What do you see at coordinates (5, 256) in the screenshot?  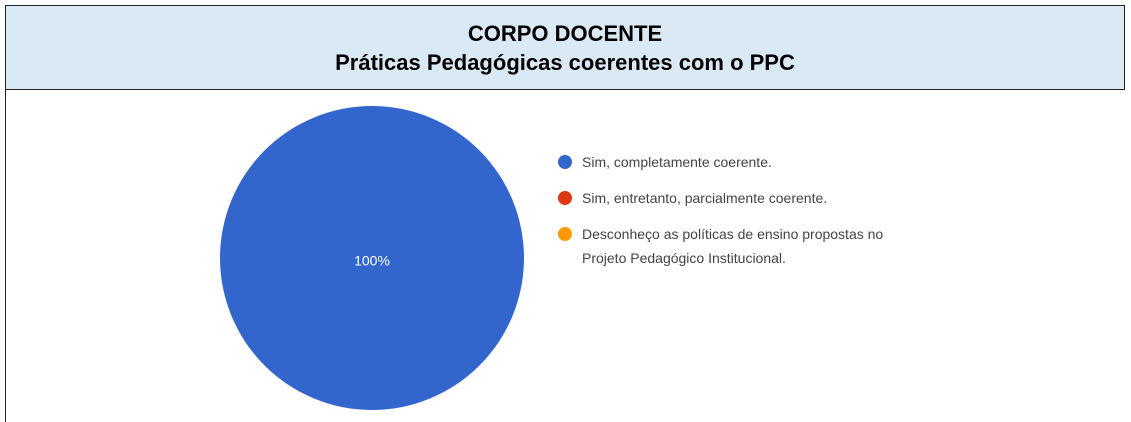 I see `border` at bounding box center [5, 256].